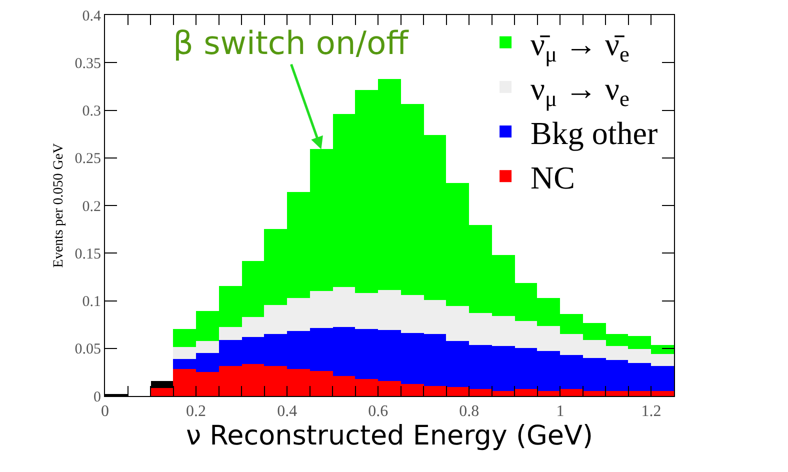 The image size is (788, 472). What do you see at coordinates (291, 43) in the screenshot?
I see `annotation: β switch on/off` at bounding box center [291, 43].